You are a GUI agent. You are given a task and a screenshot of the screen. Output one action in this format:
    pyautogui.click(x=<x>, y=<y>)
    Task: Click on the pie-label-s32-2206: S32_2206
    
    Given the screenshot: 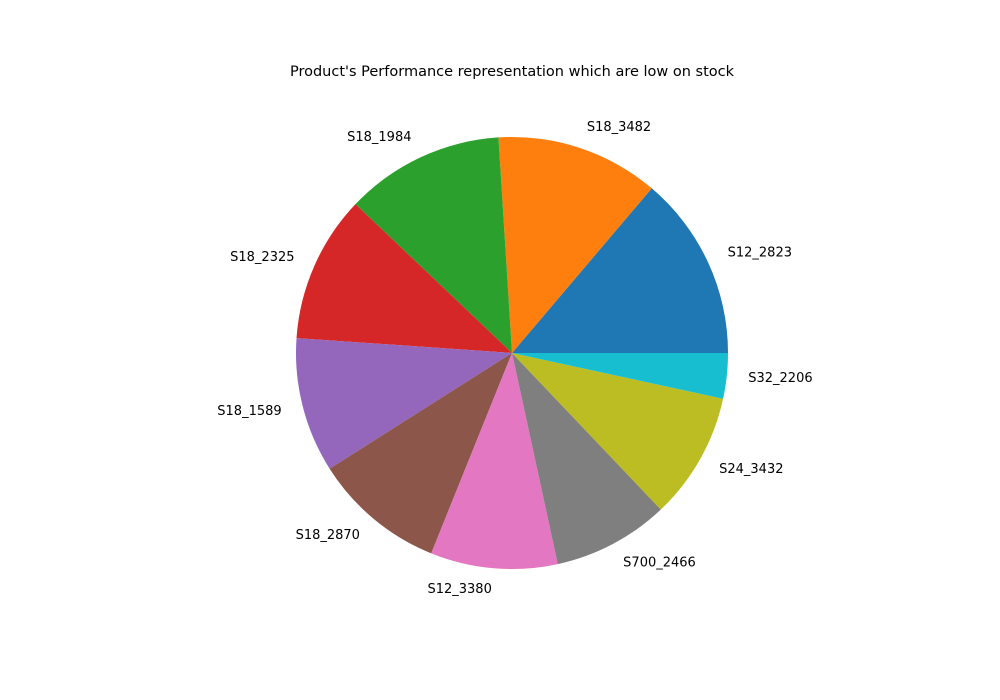 What is the action you would take?
    pyautogui.click(x=780, y=378)
    